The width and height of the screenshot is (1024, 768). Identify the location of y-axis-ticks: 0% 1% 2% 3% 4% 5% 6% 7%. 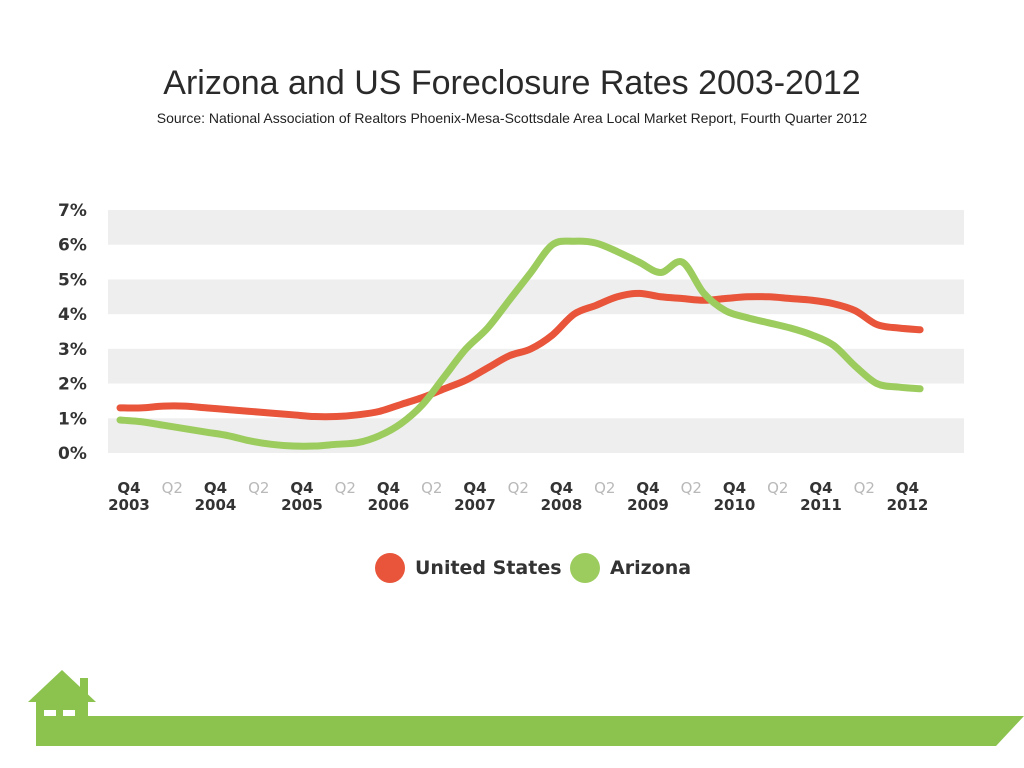
(72, 332).